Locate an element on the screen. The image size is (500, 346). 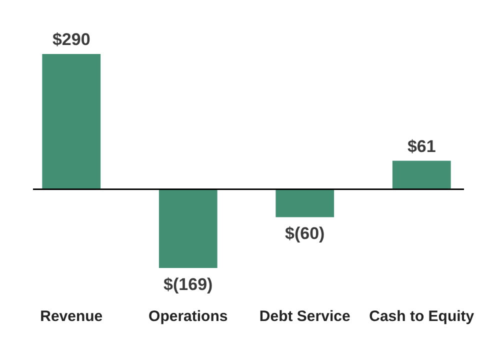
data-label: $290 is located at coordinates (71, 39).